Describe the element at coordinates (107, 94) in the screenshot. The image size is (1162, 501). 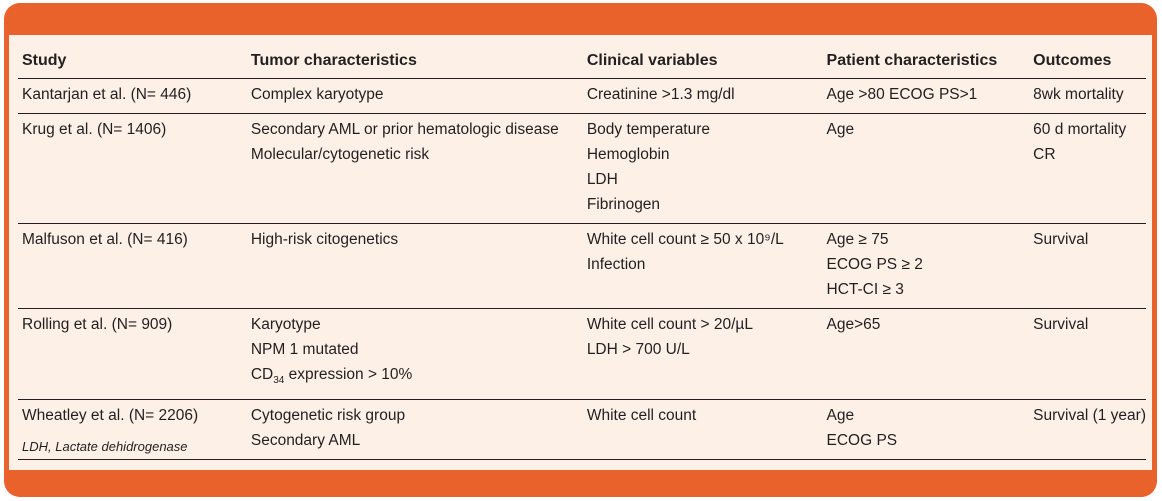
I see `study-name: Kantarjan et al. (N= 446)` at that location.